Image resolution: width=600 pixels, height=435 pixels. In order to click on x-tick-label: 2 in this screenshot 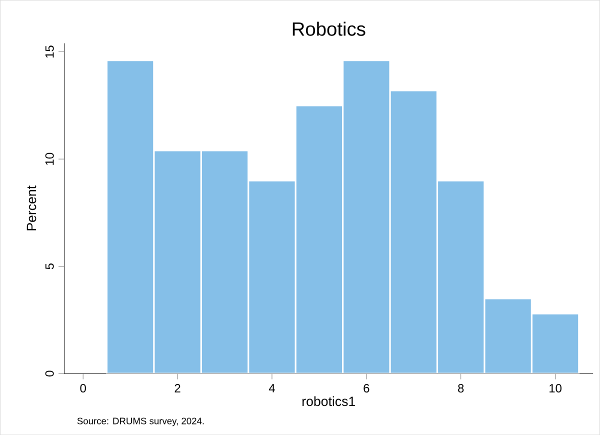, I will do `click(177, 388)`.